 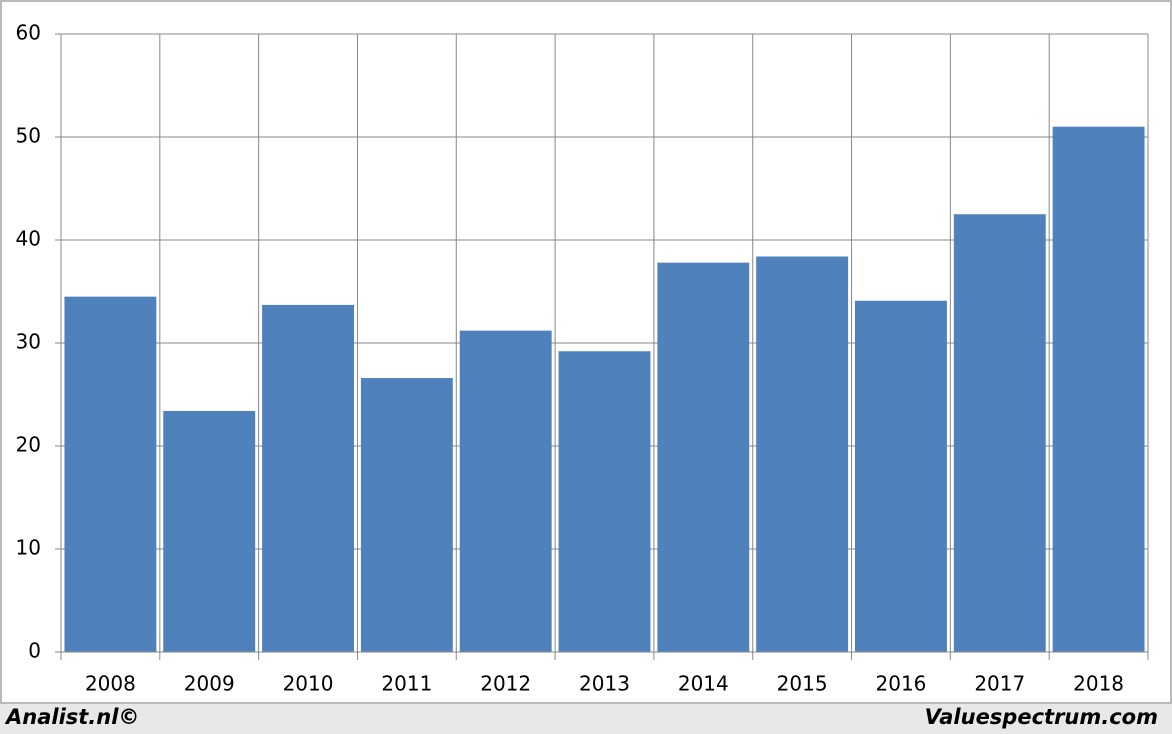 What do you see at coordinates (209, 684) in the screenshot?
I see `x-tick-label: 2009` at bounding box center [209, 684].